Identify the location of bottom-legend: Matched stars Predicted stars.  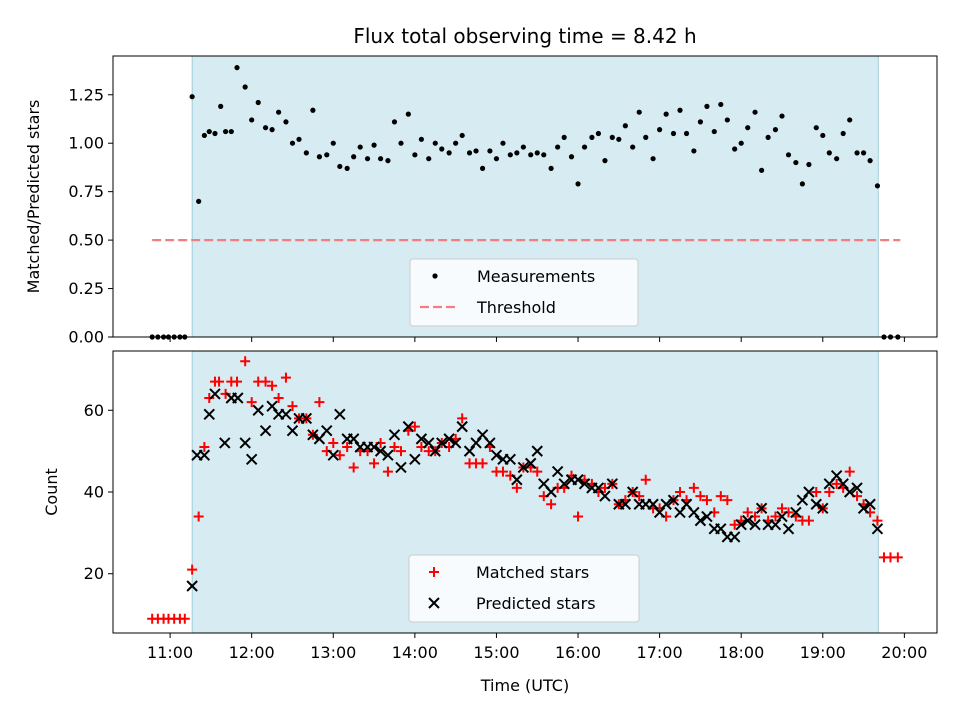
(524, 588).